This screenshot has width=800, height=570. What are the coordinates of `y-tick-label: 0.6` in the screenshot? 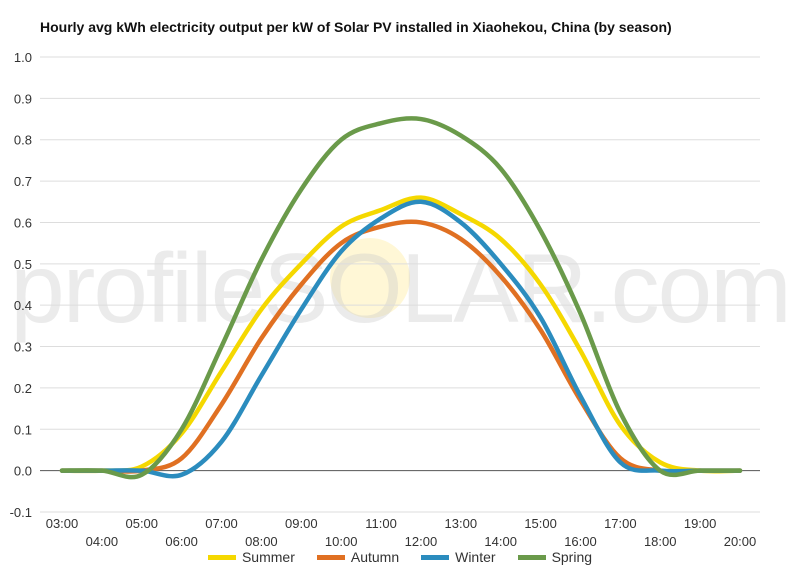 It's located at (23, 222).